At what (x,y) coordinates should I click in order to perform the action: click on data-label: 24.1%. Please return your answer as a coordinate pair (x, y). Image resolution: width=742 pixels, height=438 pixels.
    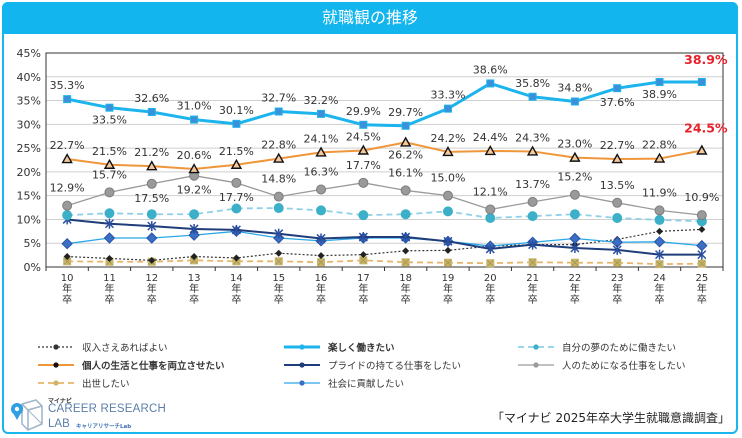
    Looking at the image, I should click on (321, 138).